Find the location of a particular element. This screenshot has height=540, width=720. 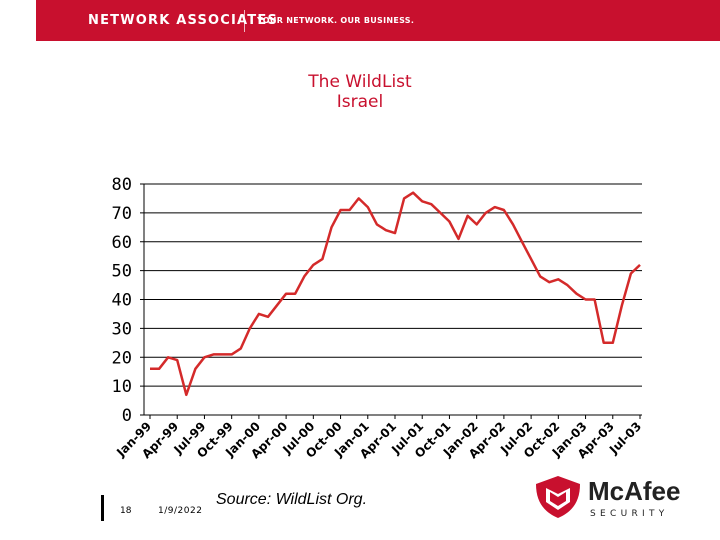

y-tick-label: 30 is located at coordinates (122, 329).